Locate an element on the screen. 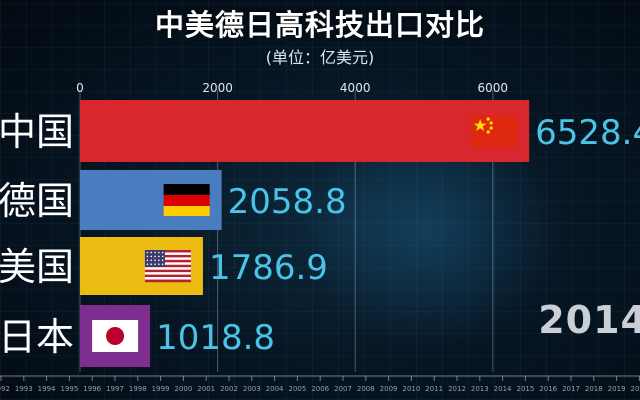 The width and height of the screenshot is (640, 400). category-label: 德国 is located at coordinates (37, 201).